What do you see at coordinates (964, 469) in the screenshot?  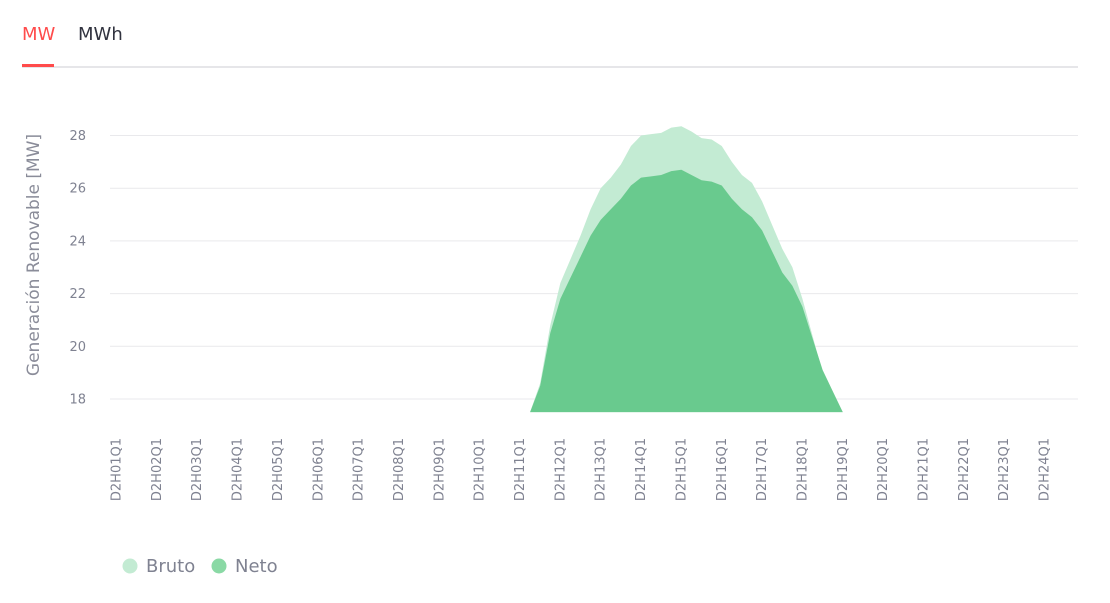 I see `x-tick-label-D2H22Q1: D2H22Q1` at bounding box center [964, 469].